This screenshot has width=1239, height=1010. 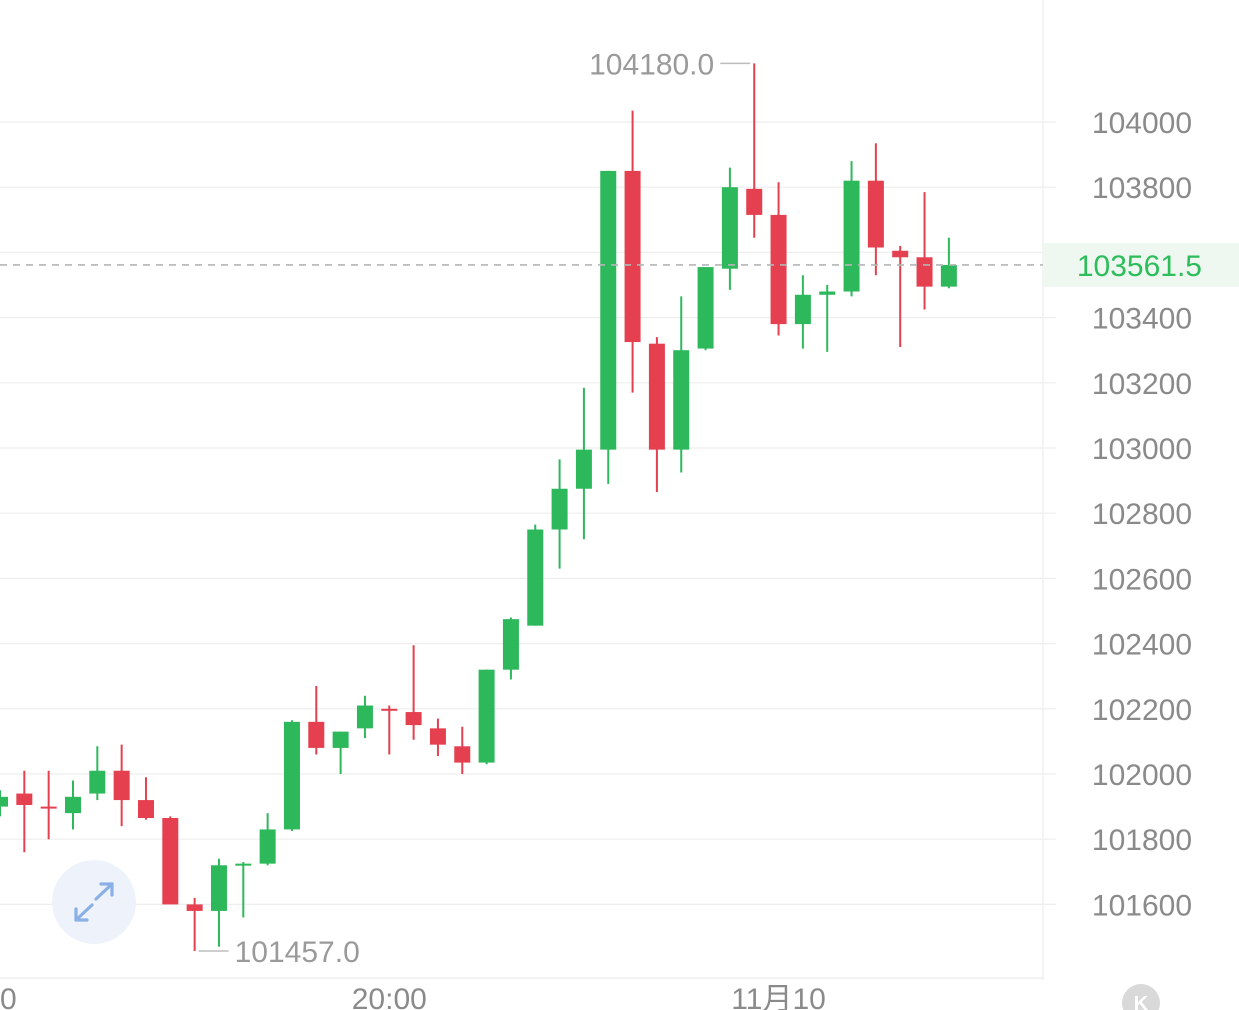 I want to click on y-tick-label: 101600, so click(x=1142, y=905).